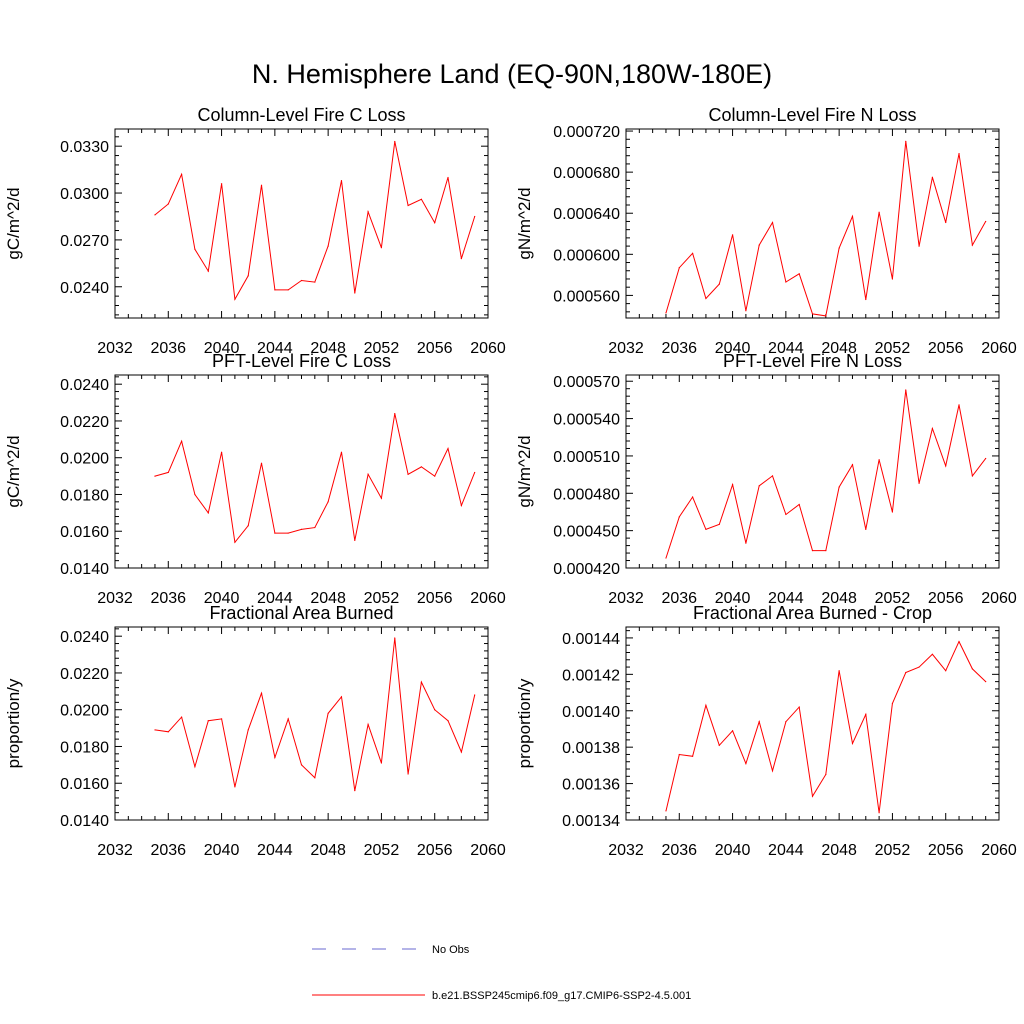  Describe the element at coordinates (84, 711) in the screenshot. I see `y-tick-label: 0.0200` at that location.